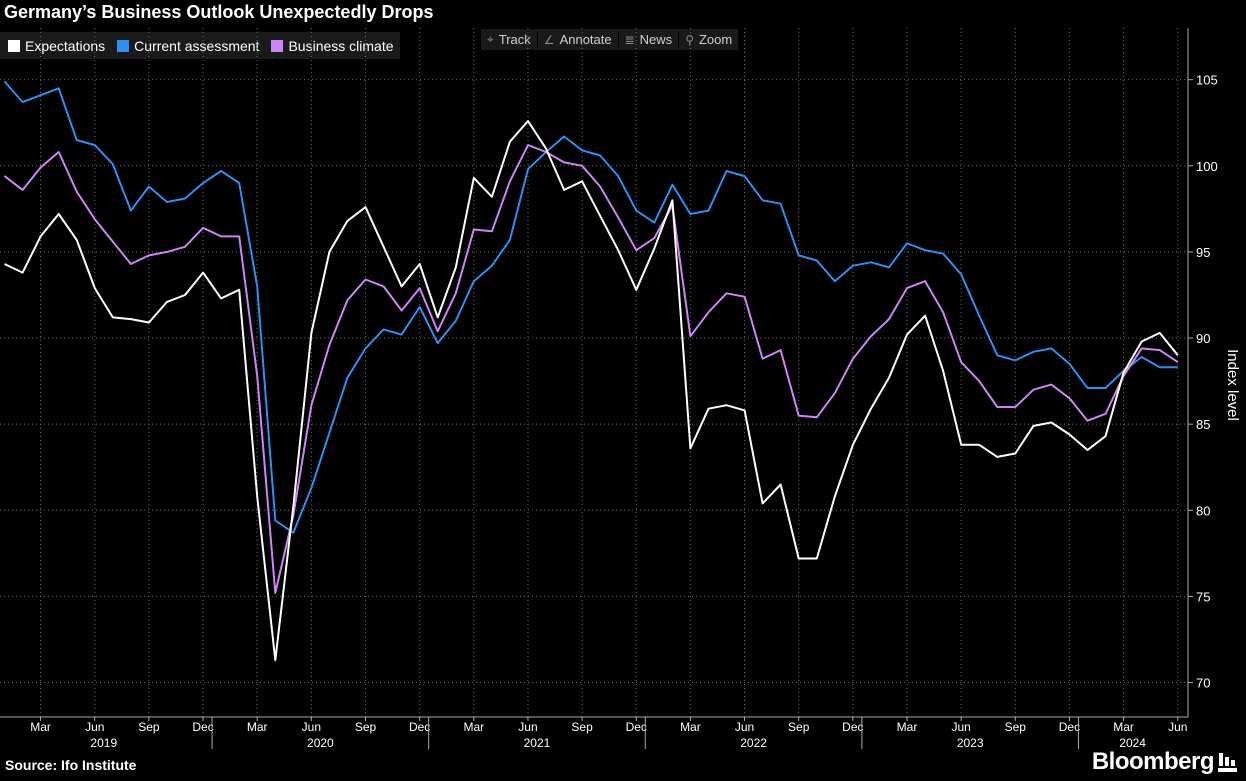  Describe the element at coordinates (1132, 743) in the screenshot. I see `x-year-label: 2024` at that location.